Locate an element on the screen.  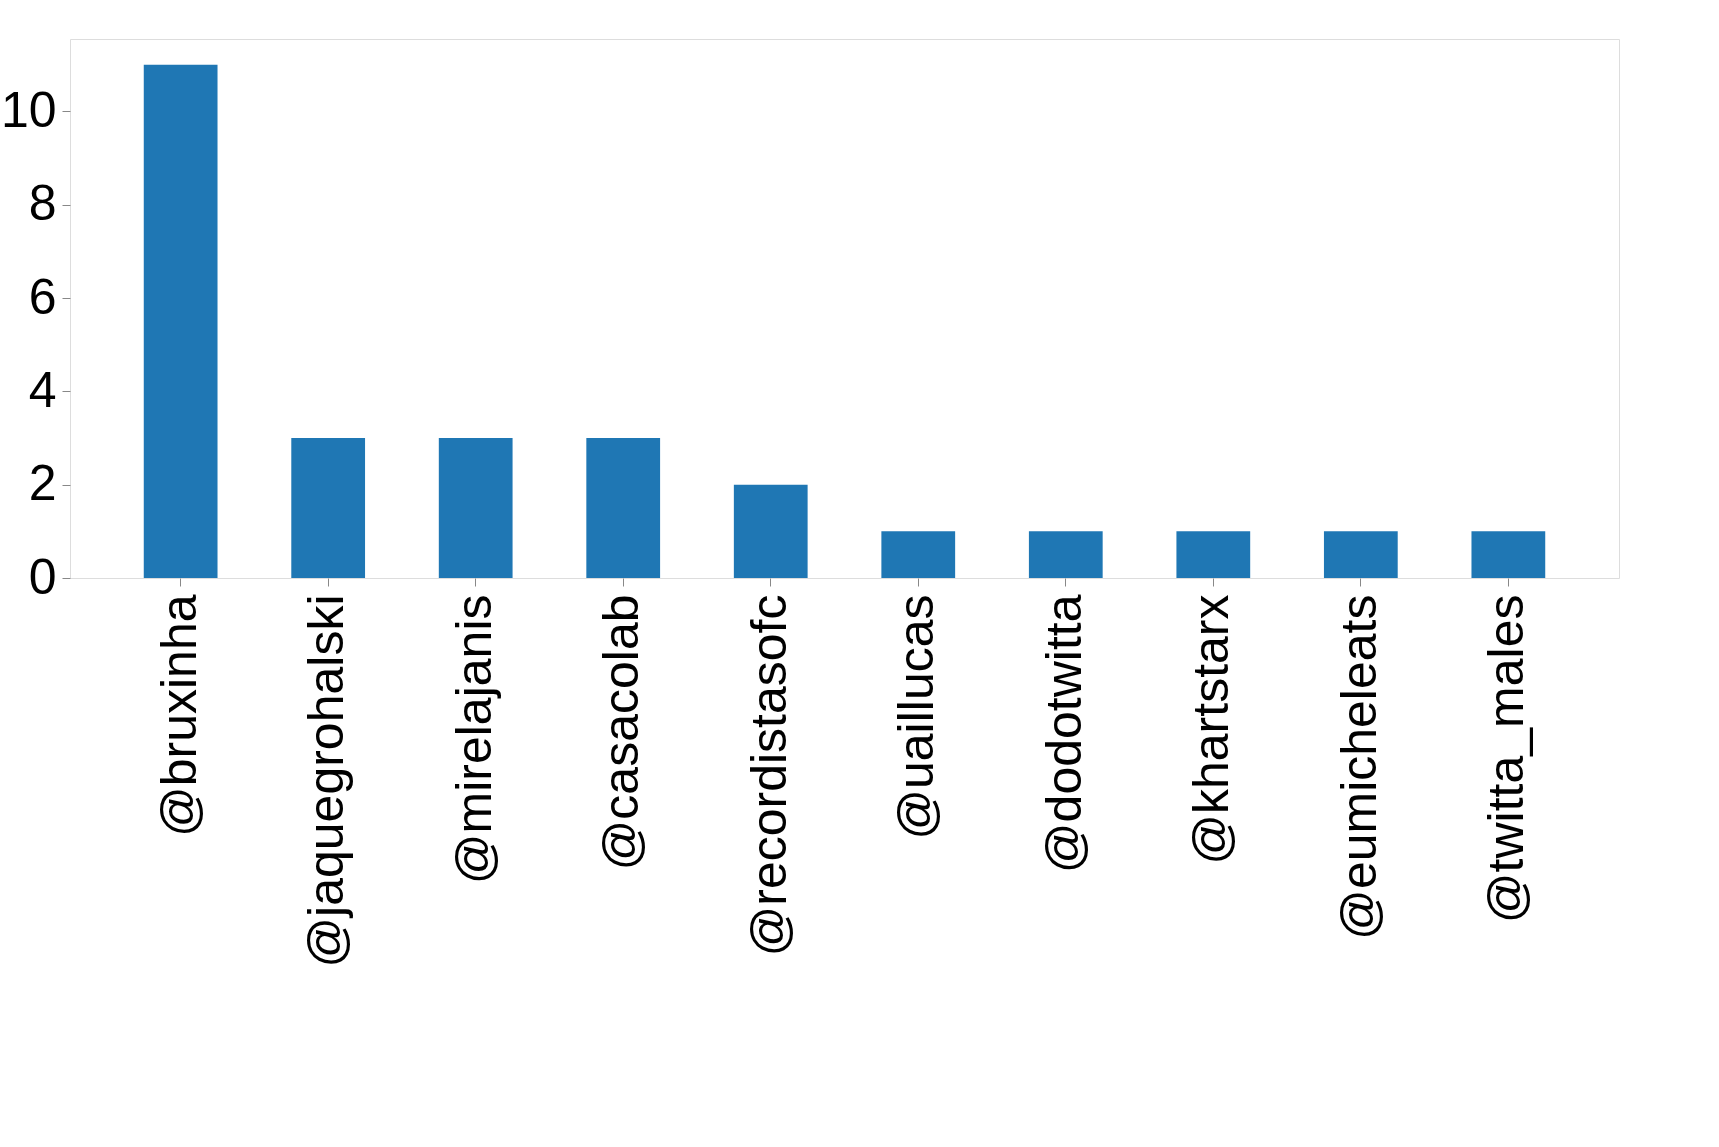
x-tick-label: @mirelajanis is located at coordinates (473, 739).